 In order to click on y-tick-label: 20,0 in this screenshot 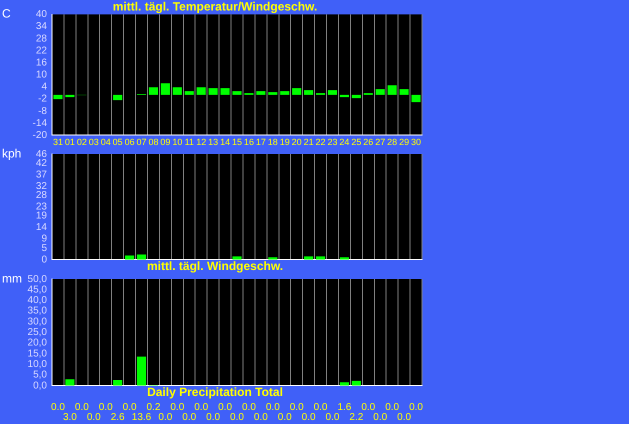, I will do `click(38, 343)`.